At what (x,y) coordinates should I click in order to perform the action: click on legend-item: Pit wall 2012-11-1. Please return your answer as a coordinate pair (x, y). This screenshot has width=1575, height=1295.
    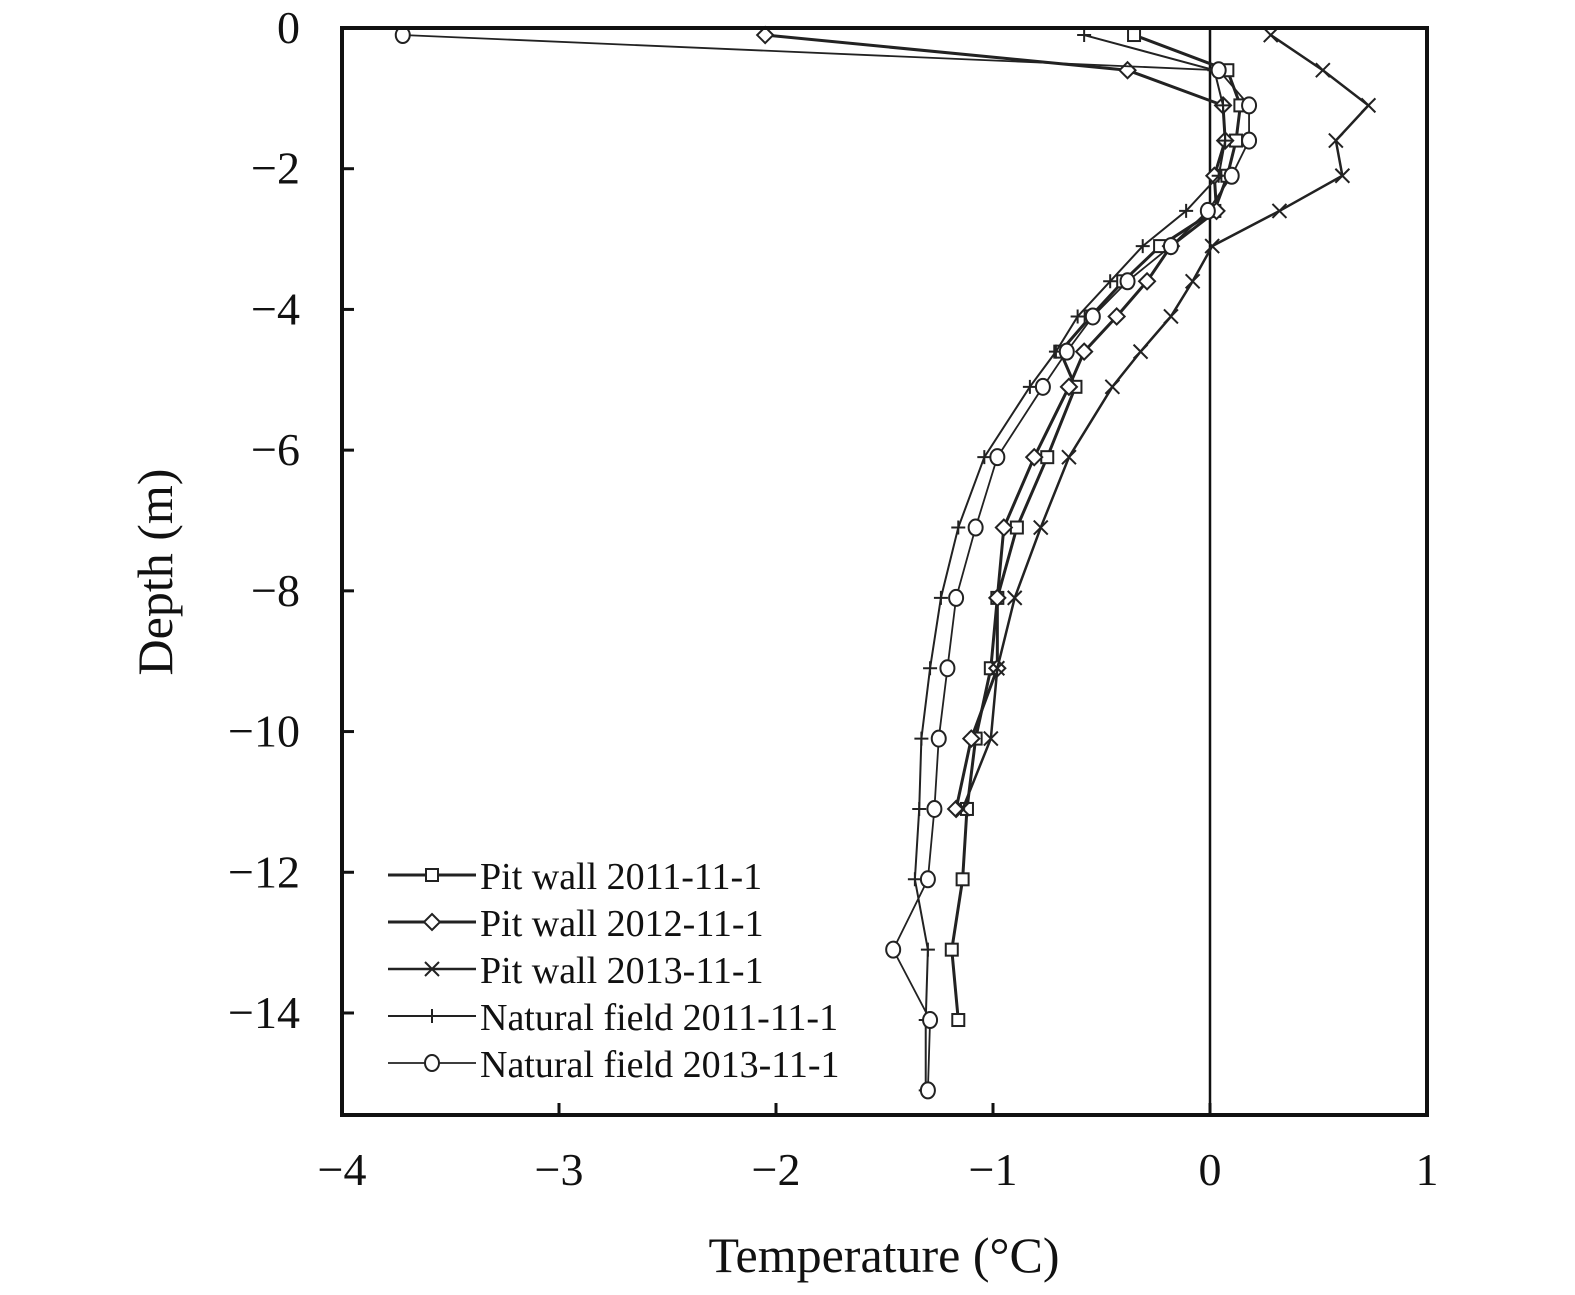
    Looking at the image, I should click on (576, 924).